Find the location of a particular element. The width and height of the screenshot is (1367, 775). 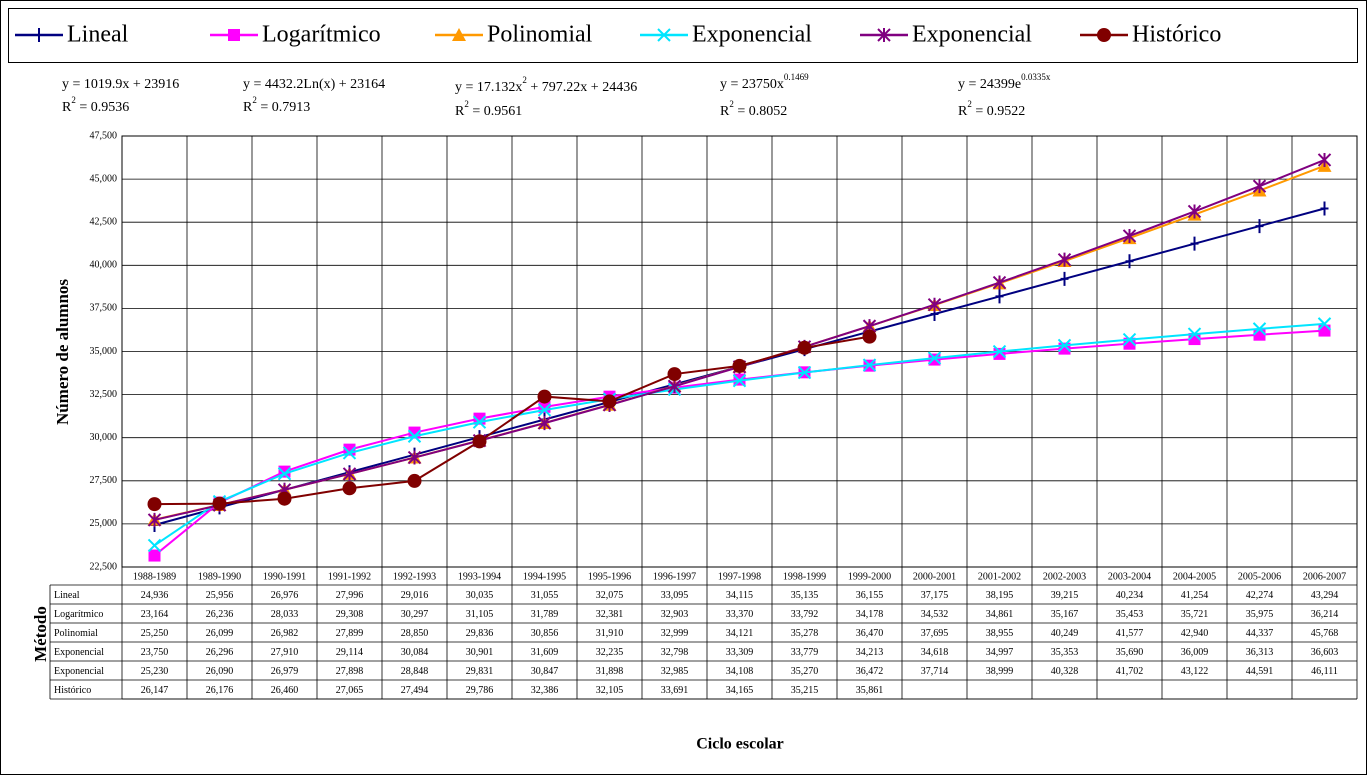

table-cell: 41,577 is located at coordinates (1130, 633).